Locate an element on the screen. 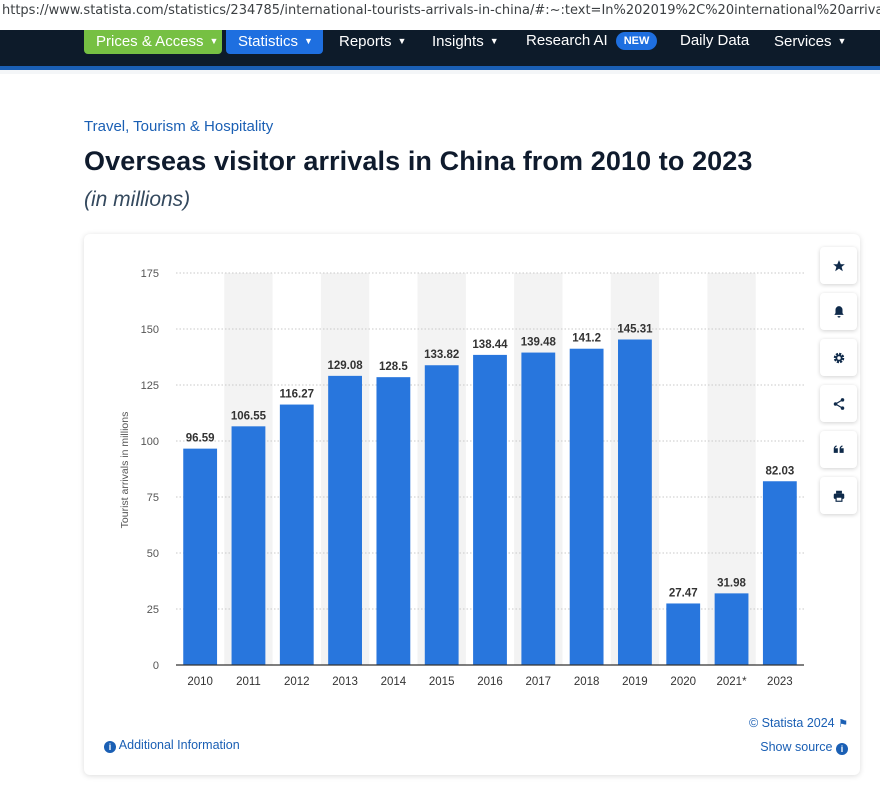 This screenshot has height=792, width=880. y-tick-label: 0 is located at coordinates (156, 666).